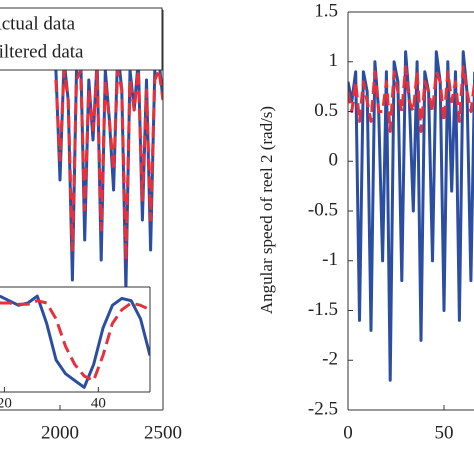  What do you see at coordinates (444, 432) in the screenshot?
I see `x-tick-label: 50` at bounding box center [444, 432].